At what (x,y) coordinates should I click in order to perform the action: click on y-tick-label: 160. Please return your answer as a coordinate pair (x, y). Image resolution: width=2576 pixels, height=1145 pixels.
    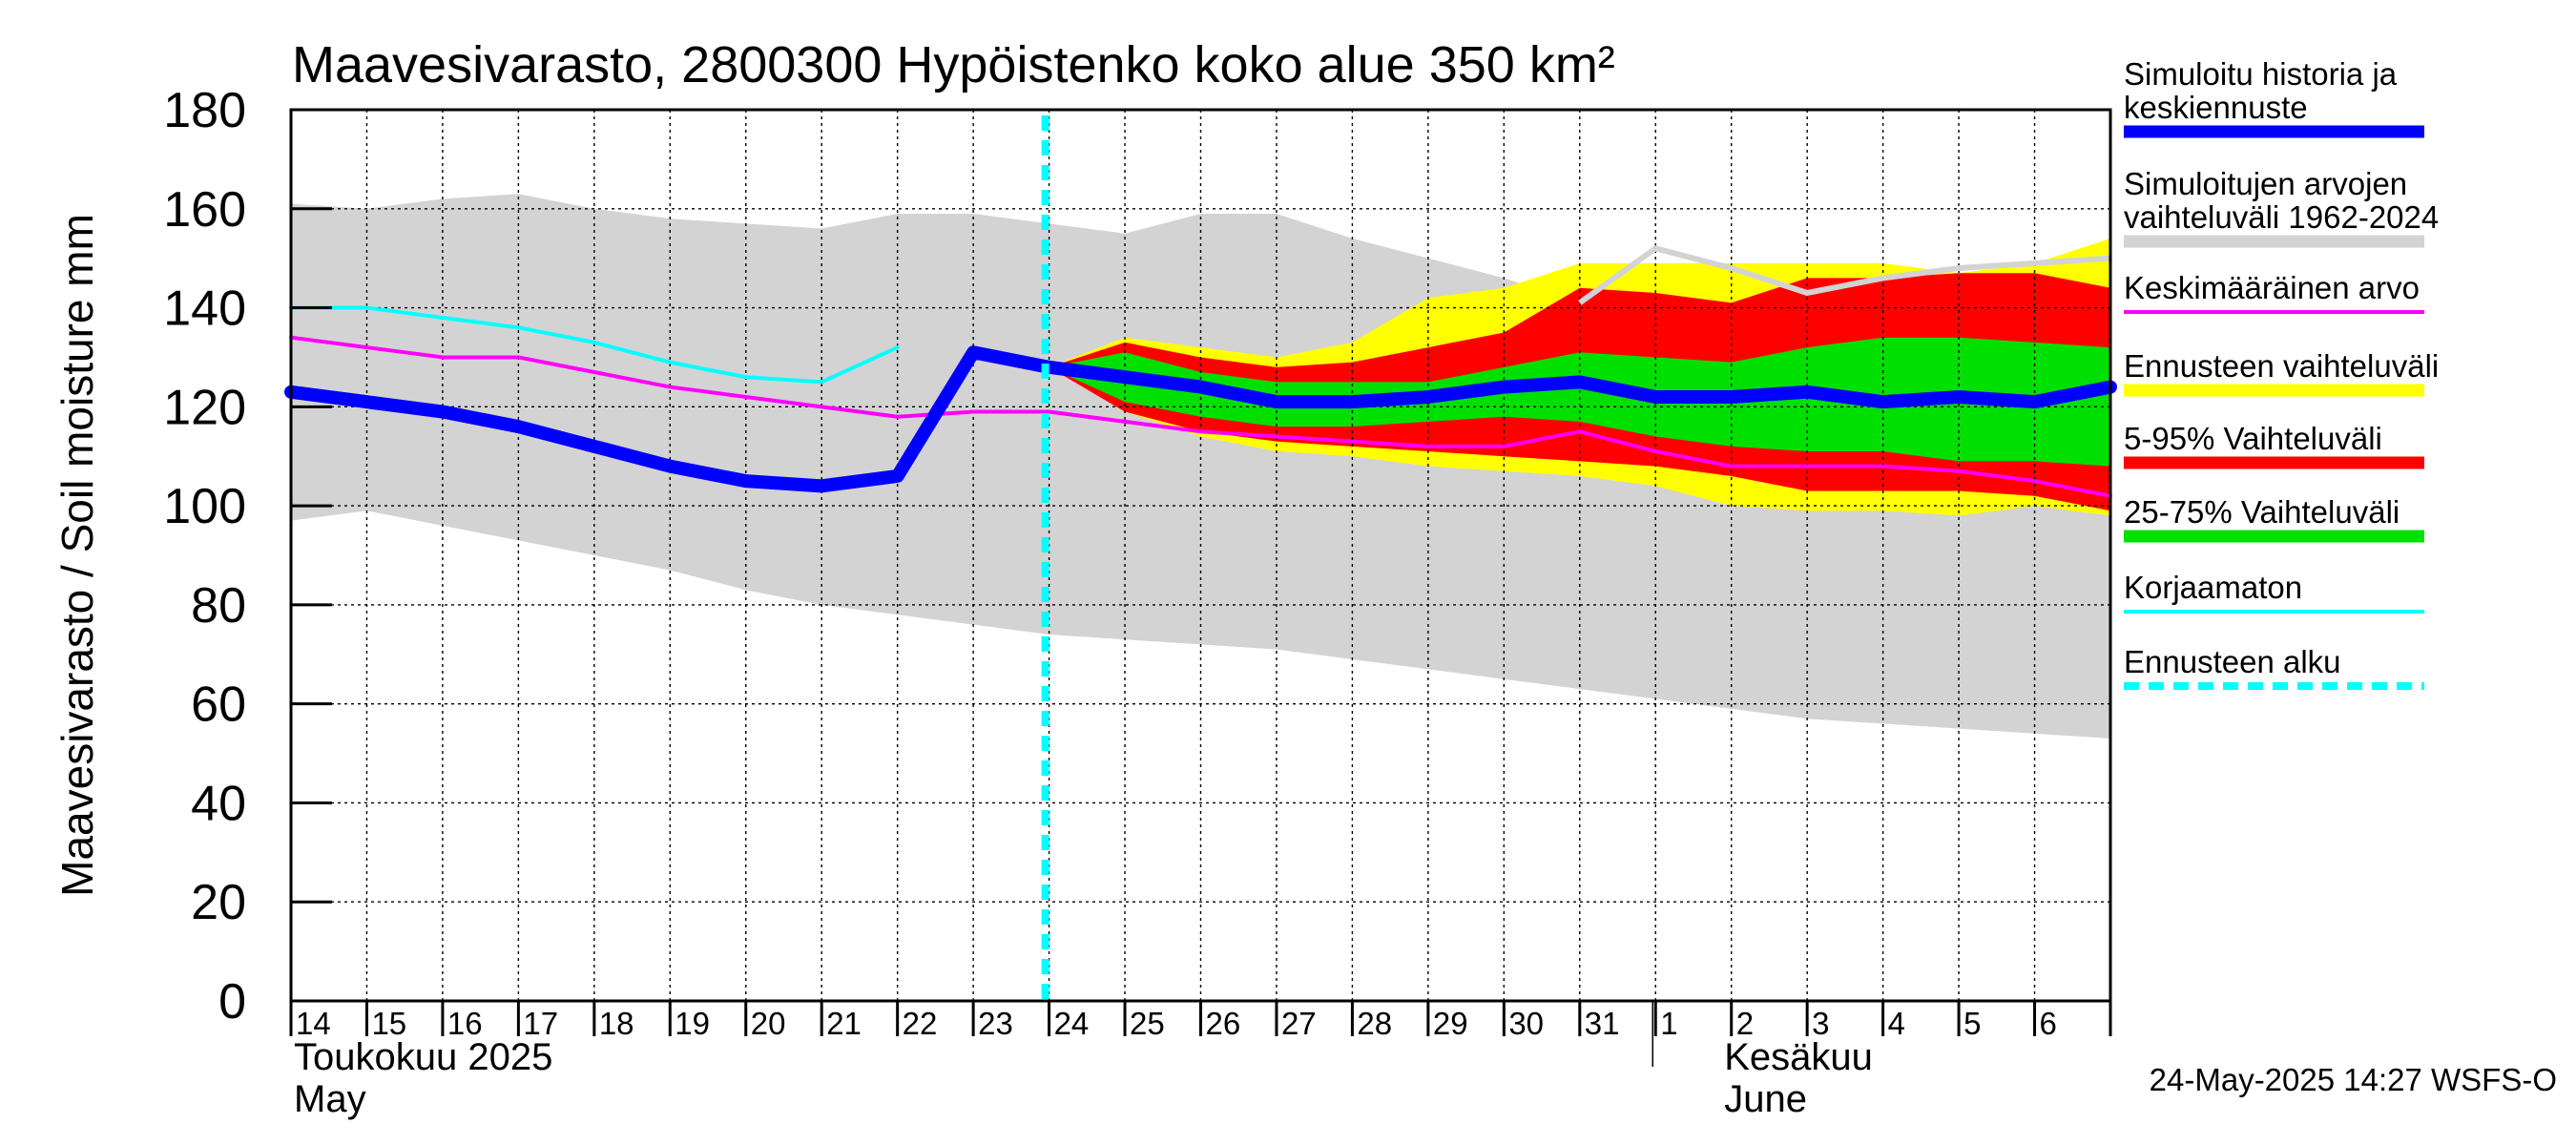
    Looking at the image, I should click on (204, 210).